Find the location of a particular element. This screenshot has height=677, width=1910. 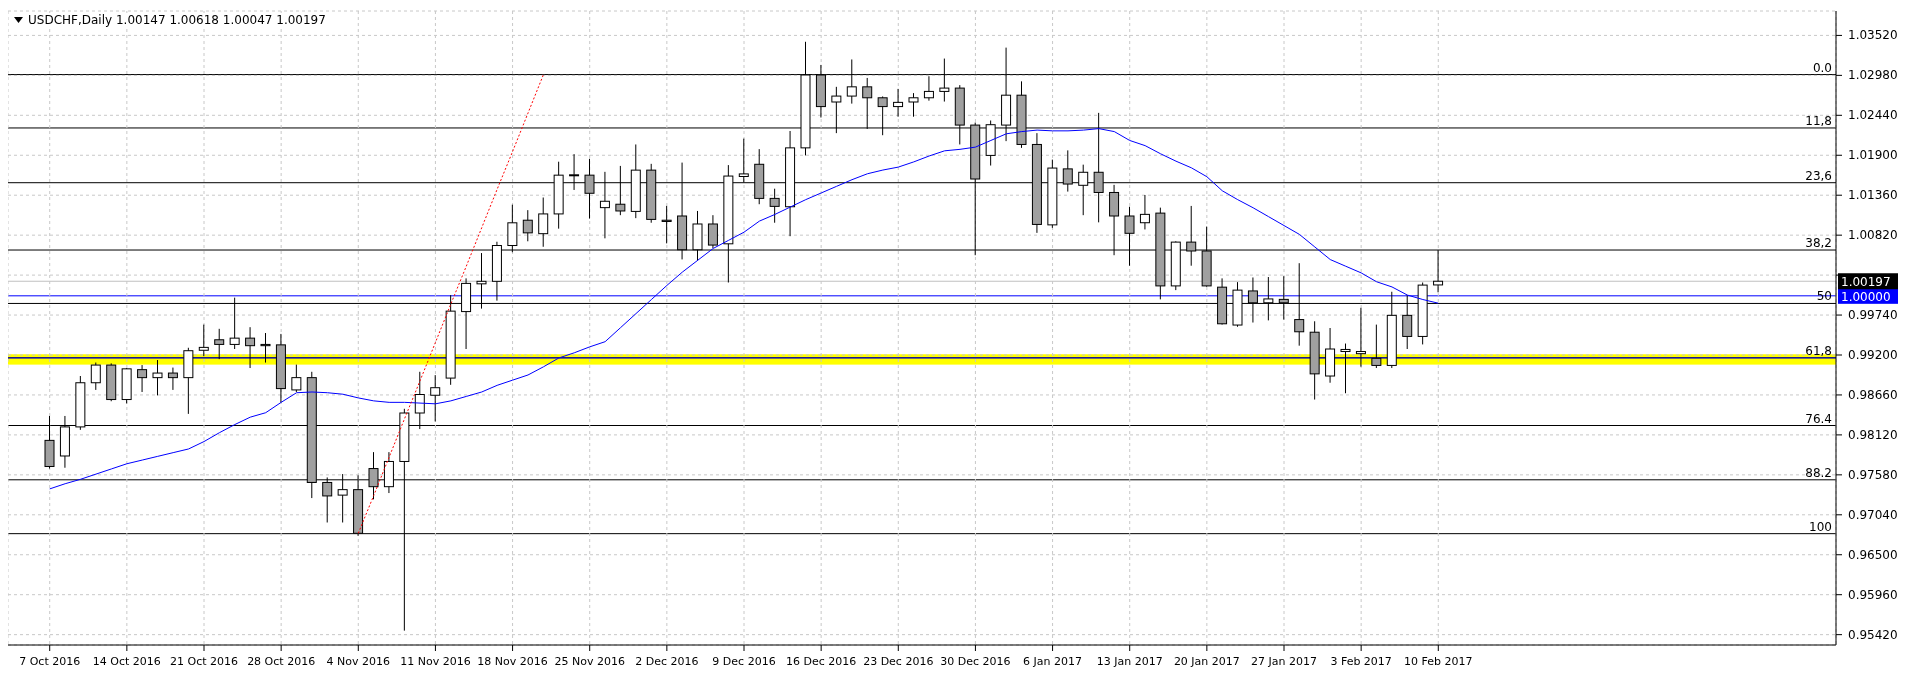

x-tick-label: 10 Feb 2017 is located at coordinates (1438, 661).